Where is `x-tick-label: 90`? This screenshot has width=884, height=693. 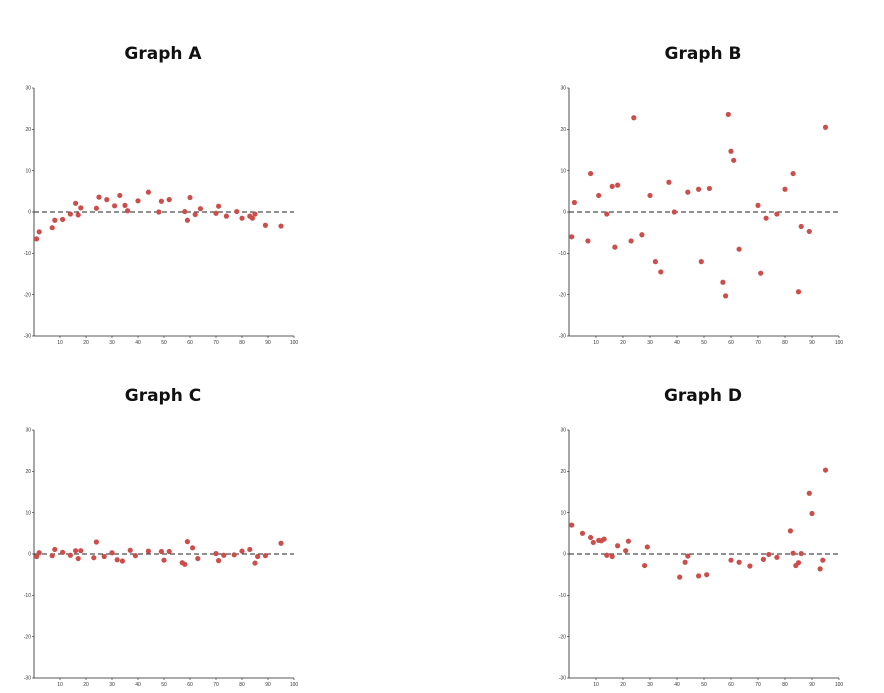
x-tick-label: 90 is located at coordinates (268, 685).